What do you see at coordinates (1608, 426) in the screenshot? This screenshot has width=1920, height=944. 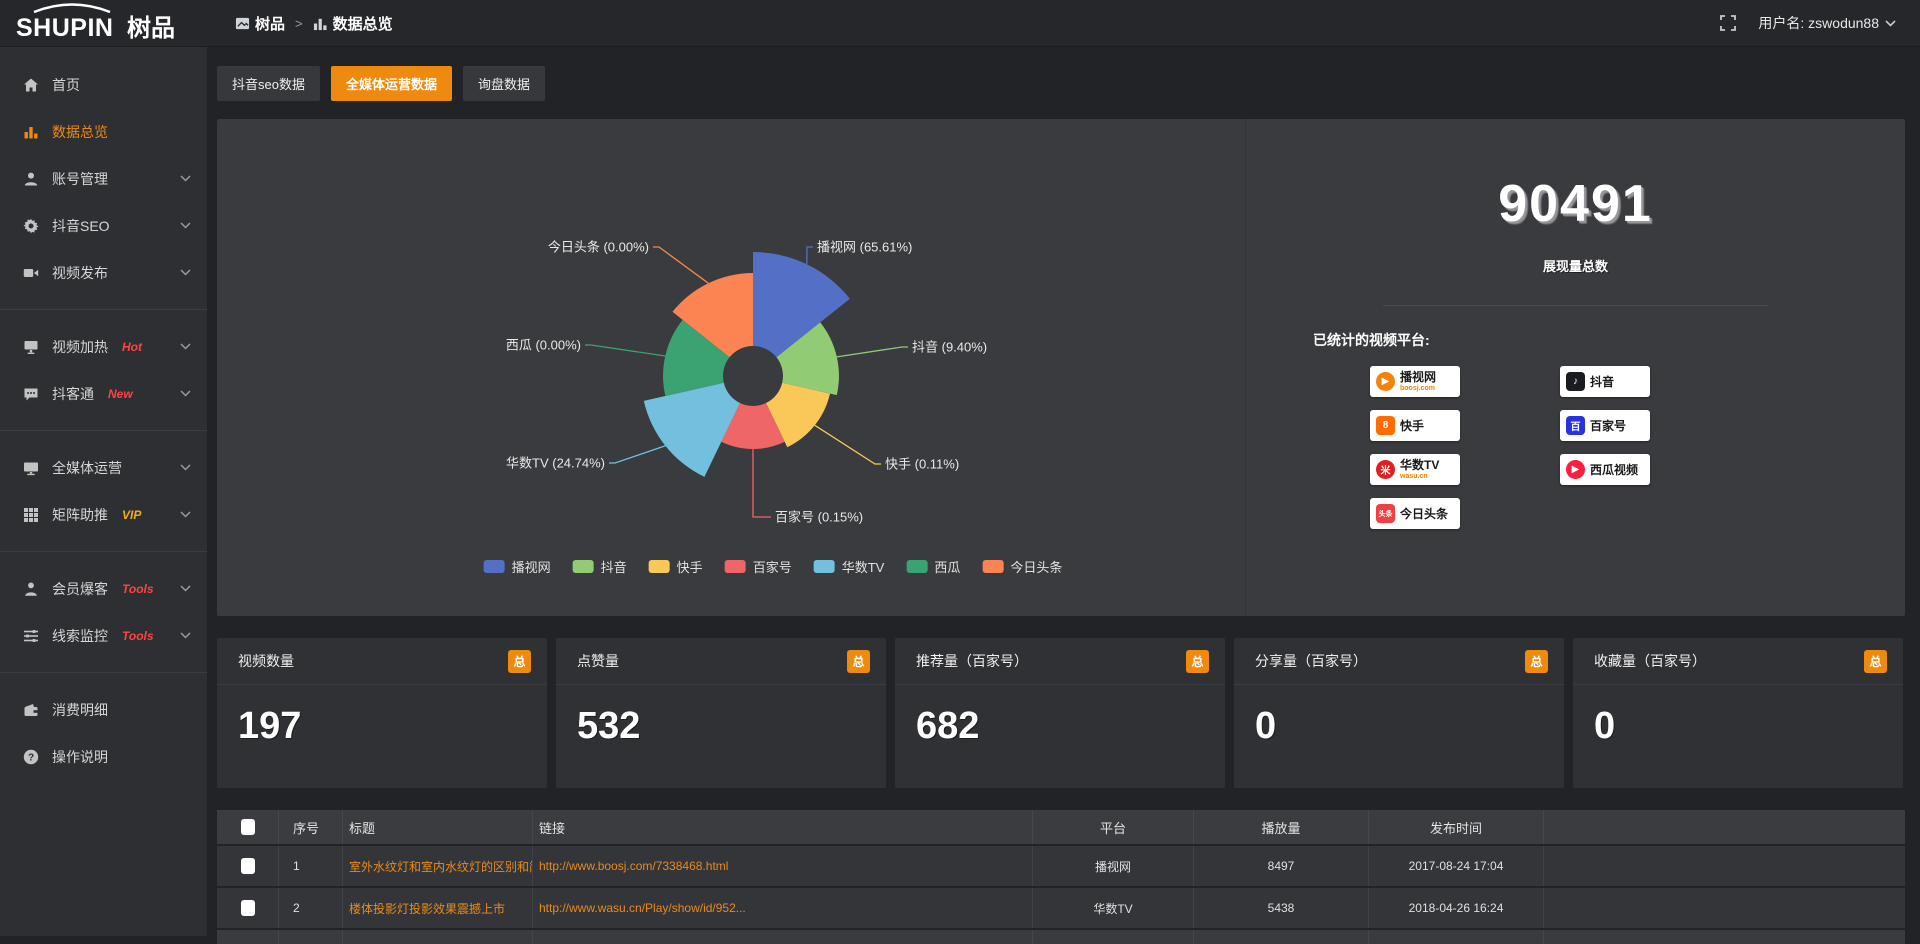 I see `platform-badge-name: 百家号` at bounding box center [1608, 426].